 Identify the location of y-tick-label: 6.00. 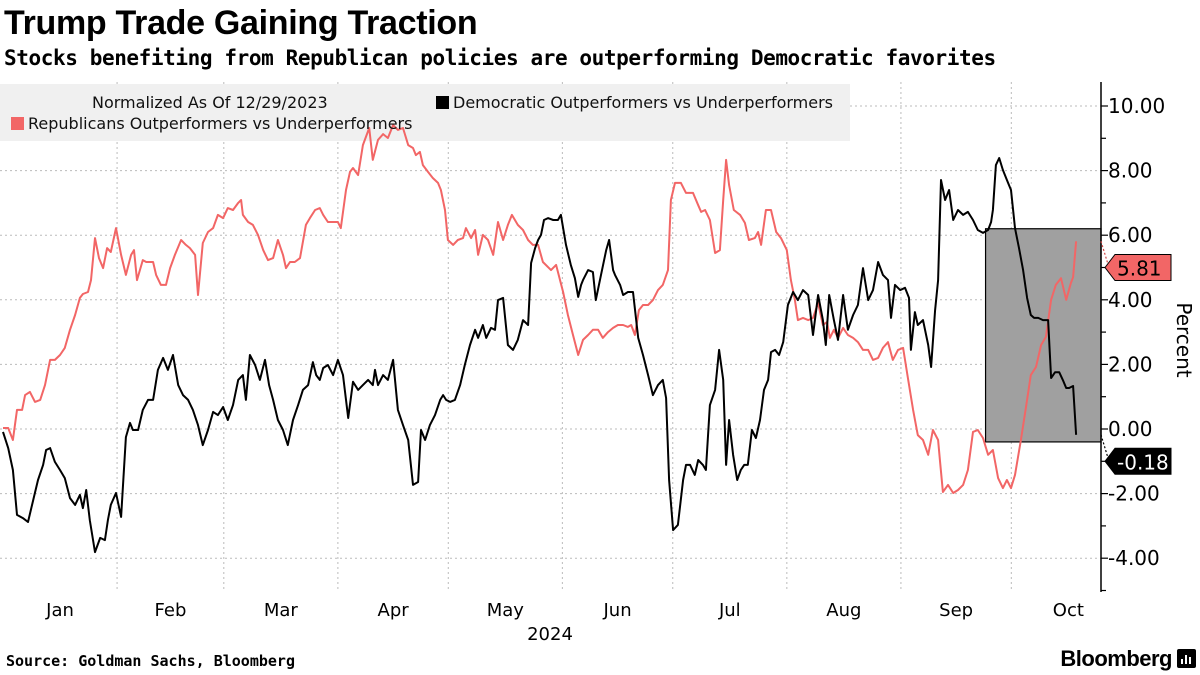
(1130, 235).